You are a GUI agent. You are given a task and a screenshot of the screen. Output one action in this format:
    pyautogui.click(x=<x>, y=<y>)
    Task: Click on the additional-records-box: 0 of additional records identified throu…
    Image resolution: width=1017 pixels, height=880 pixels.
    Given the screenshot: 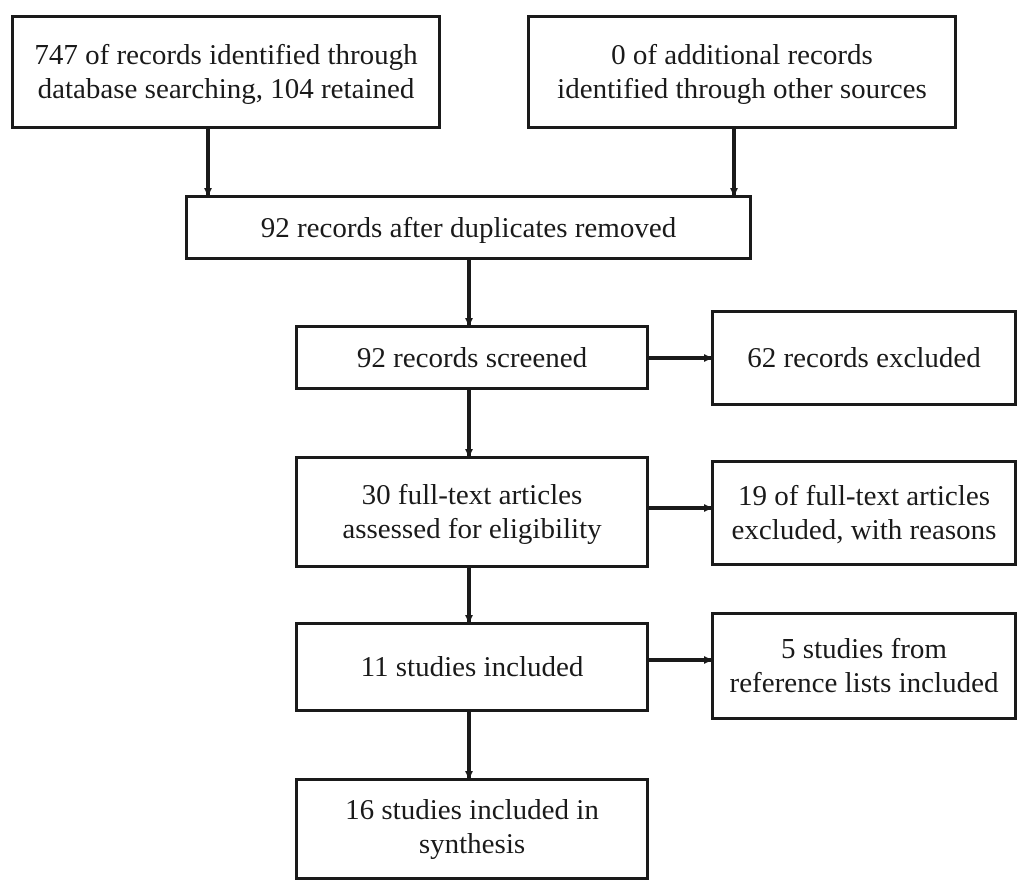 What is the action you would take?
    pyautogui.click(x=742, y=72)
    